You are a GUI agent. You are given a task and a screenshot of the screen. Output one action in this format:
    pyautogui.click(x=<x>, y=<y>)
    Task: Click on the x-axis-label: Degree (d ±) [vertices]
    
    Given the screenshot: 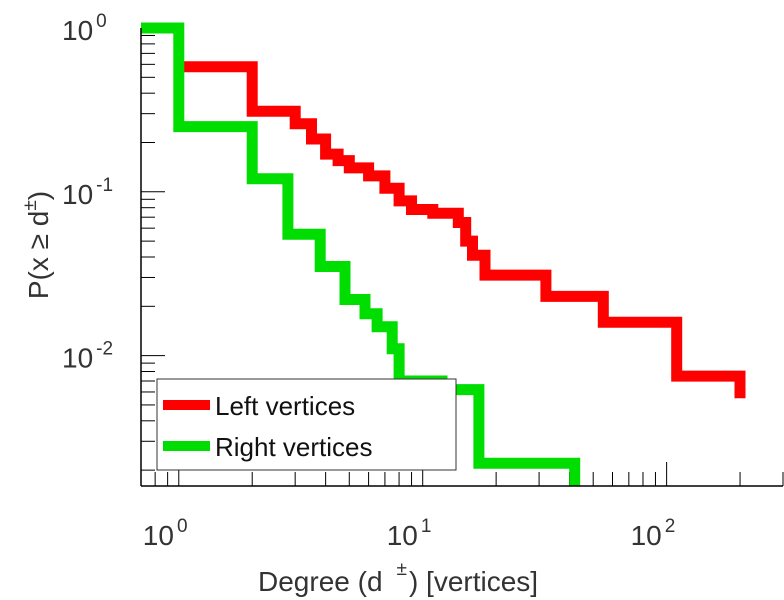 What is the action you would take?
    pyautogui.click(x=398, y=578)
    